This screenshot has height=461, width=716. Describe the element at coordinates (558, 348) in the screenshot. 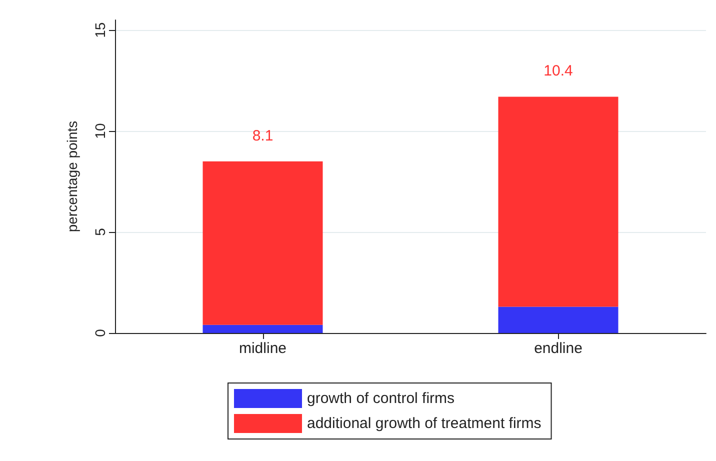

I see `x-tick-label: endline` at that location.